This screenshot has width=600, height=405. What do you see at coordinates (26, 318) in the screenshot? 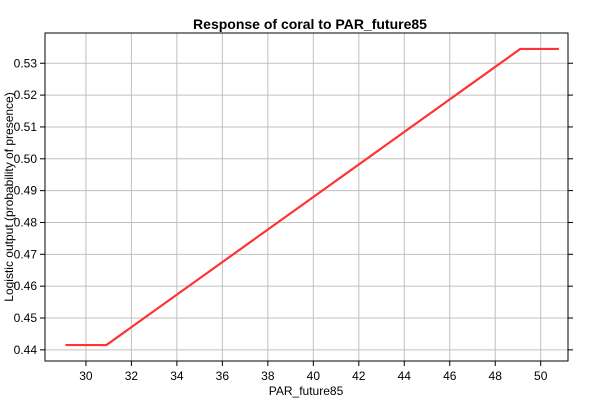
I see `y-tick-label: 0.45` at bounding box center [26, 318].